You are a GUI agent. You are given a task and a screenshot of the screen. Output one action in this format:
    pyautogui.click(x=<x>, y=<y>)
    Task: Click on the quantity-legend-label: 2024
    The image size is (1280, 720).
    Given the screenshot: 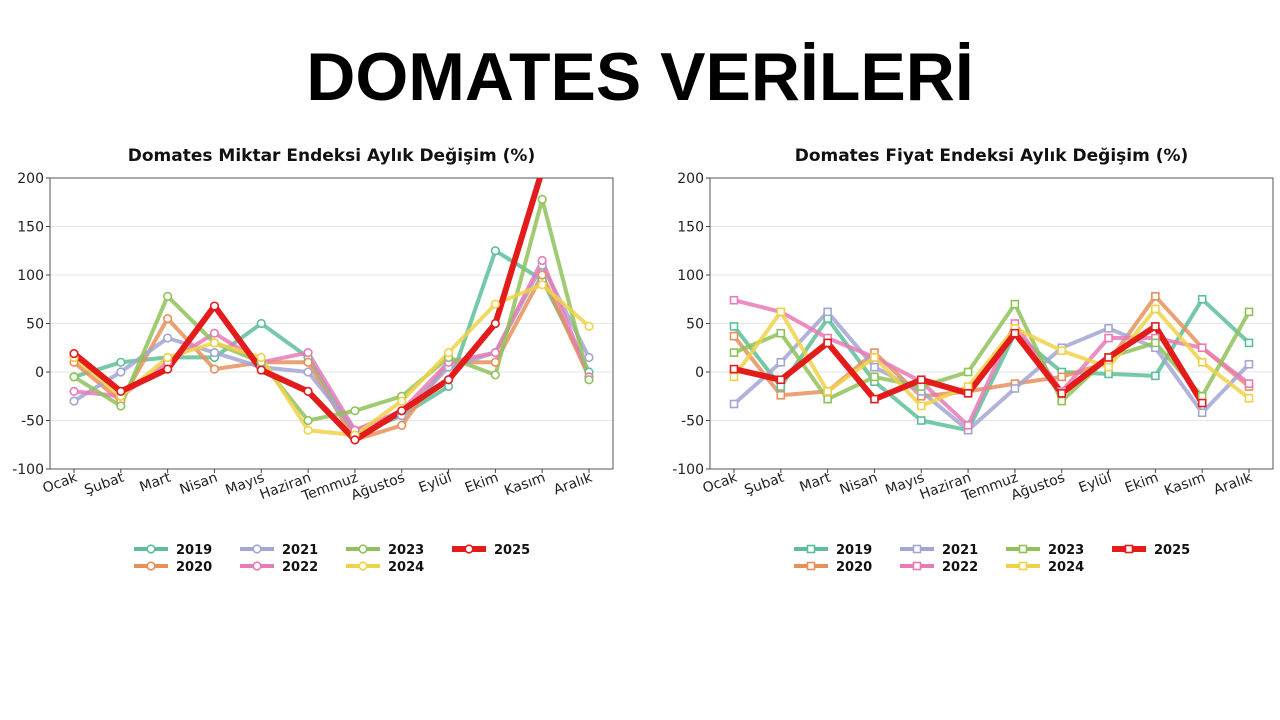 What is the action you would take?
    pyautogui.click(x=406, y=567)
    